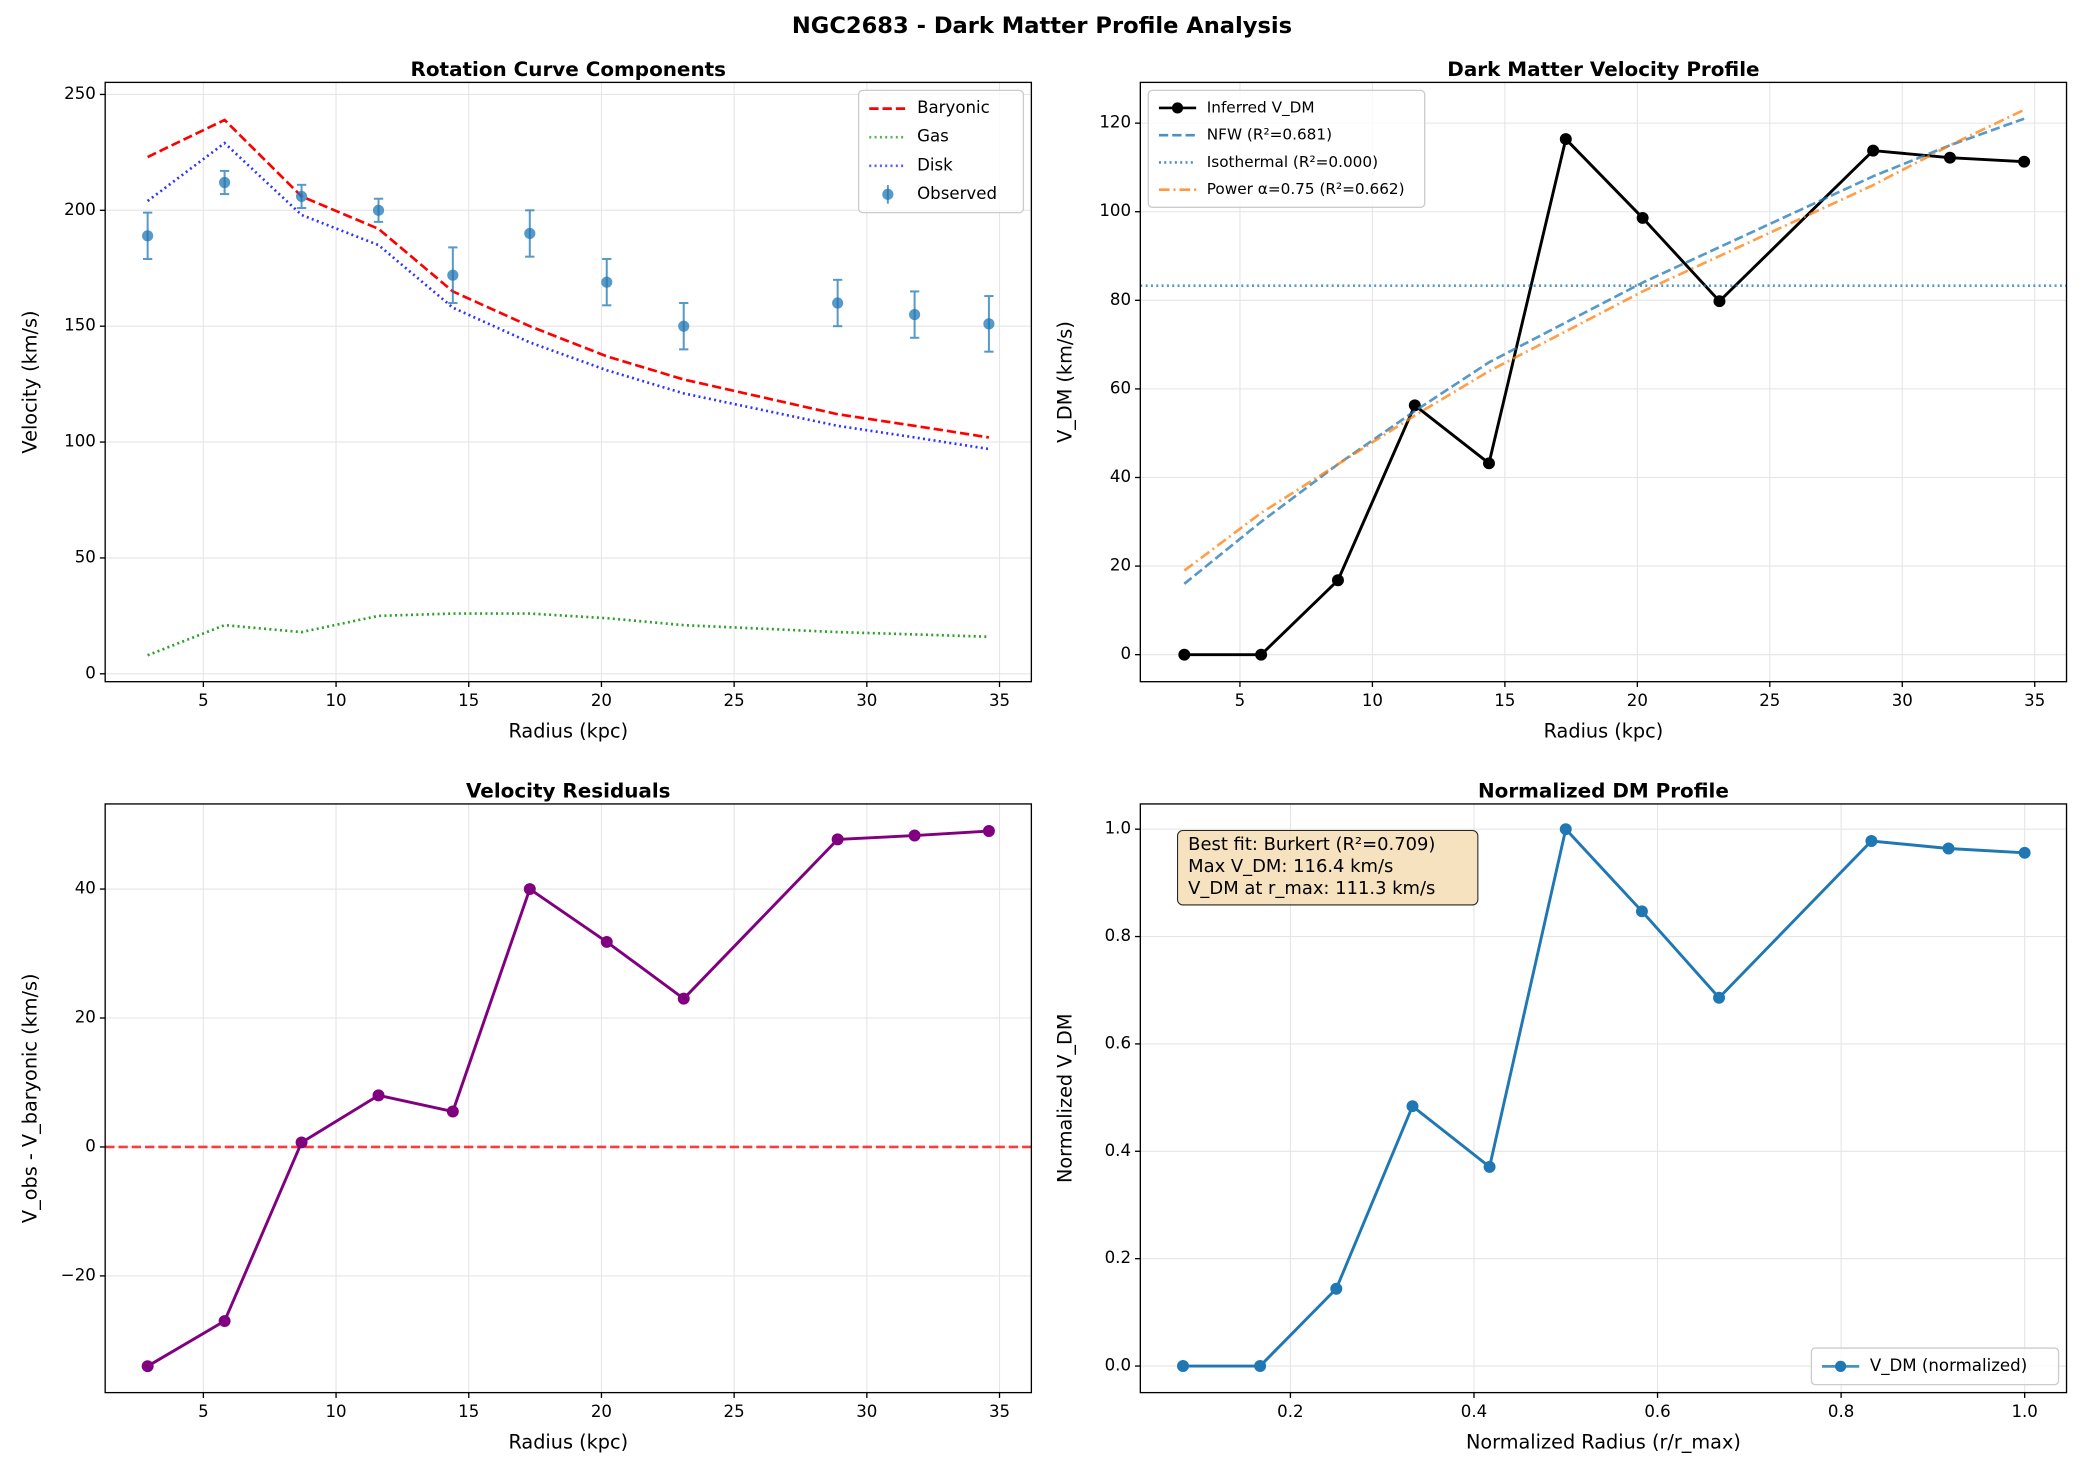  Describe the element at coordinates (1269, 135) in the screenshot. I see `legend-label: NFW (R²=0.681)` at that location.